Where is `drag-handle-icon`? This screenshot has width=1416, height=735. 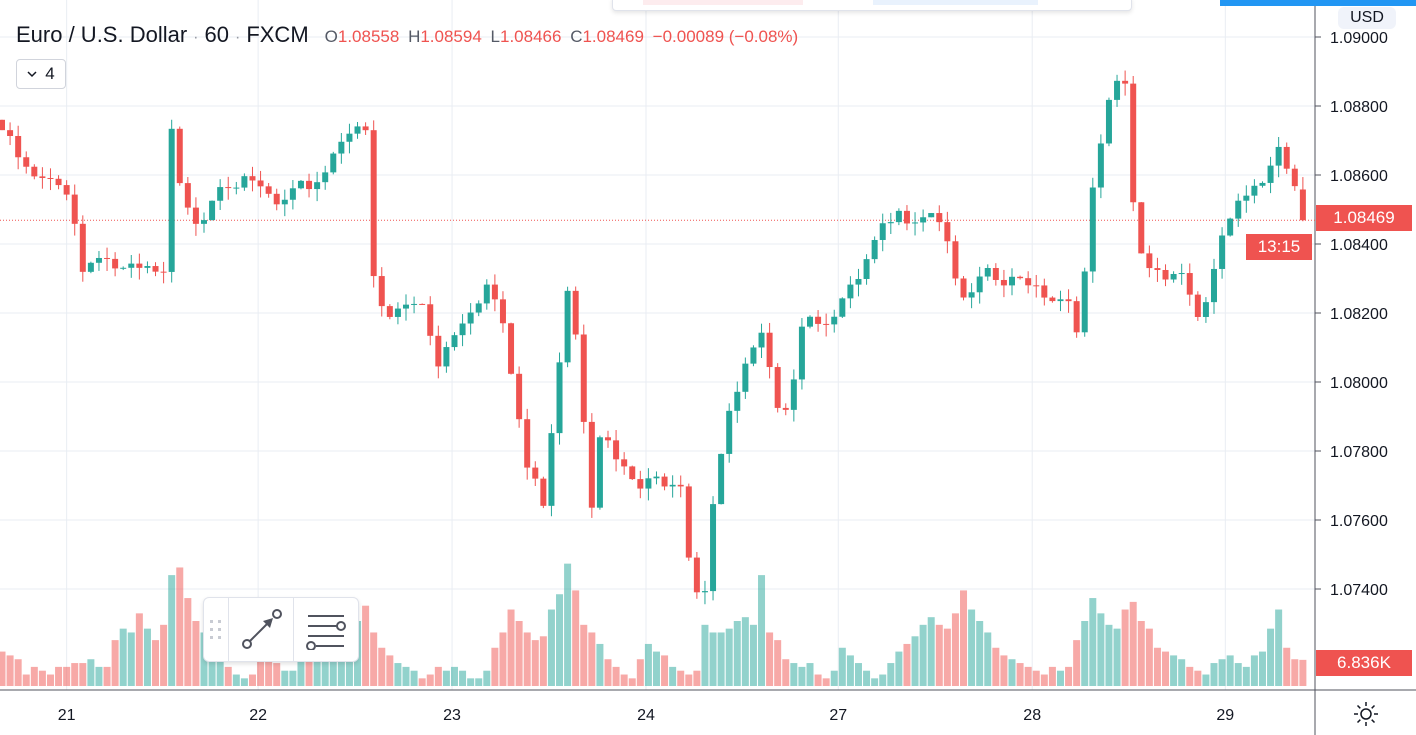
drag-handle-icon is located at coordinates (216, 629).